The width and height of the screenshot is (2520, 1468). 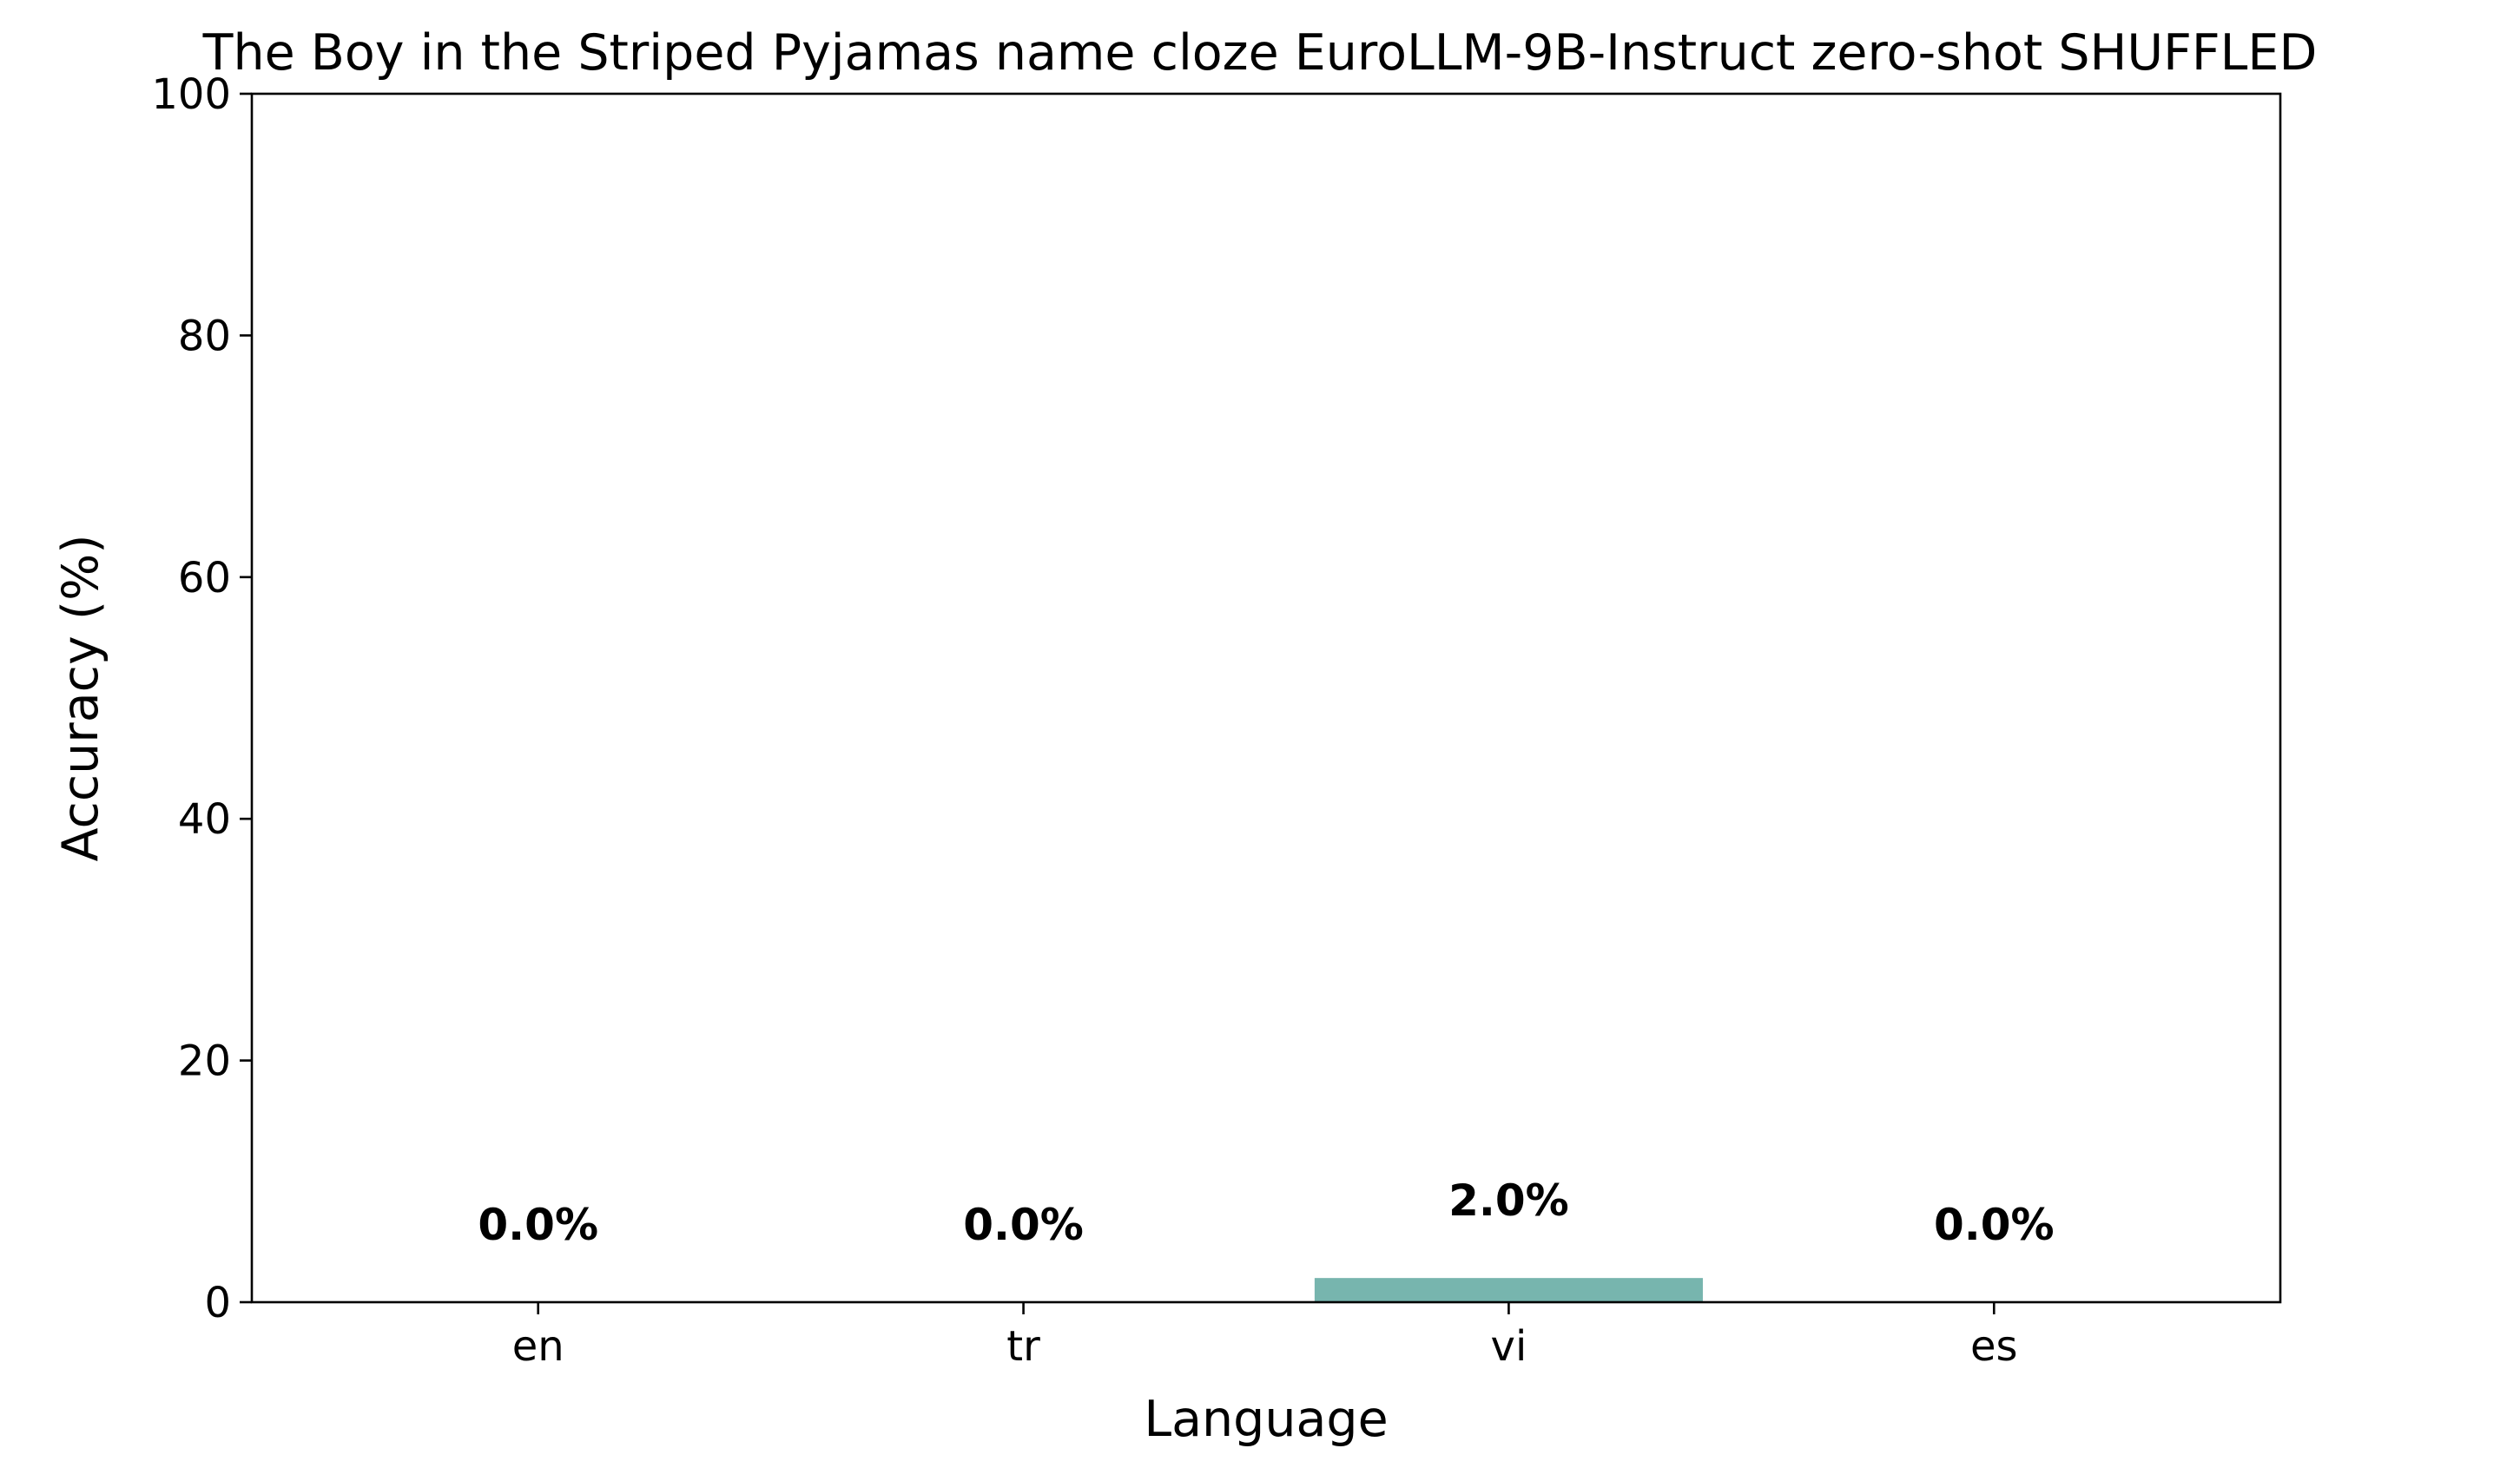 What do you see at coordinates (80, 698) in the screenshot?
I see `y-axis-label: Accuracy (%)` at bounding box center [80, 698].